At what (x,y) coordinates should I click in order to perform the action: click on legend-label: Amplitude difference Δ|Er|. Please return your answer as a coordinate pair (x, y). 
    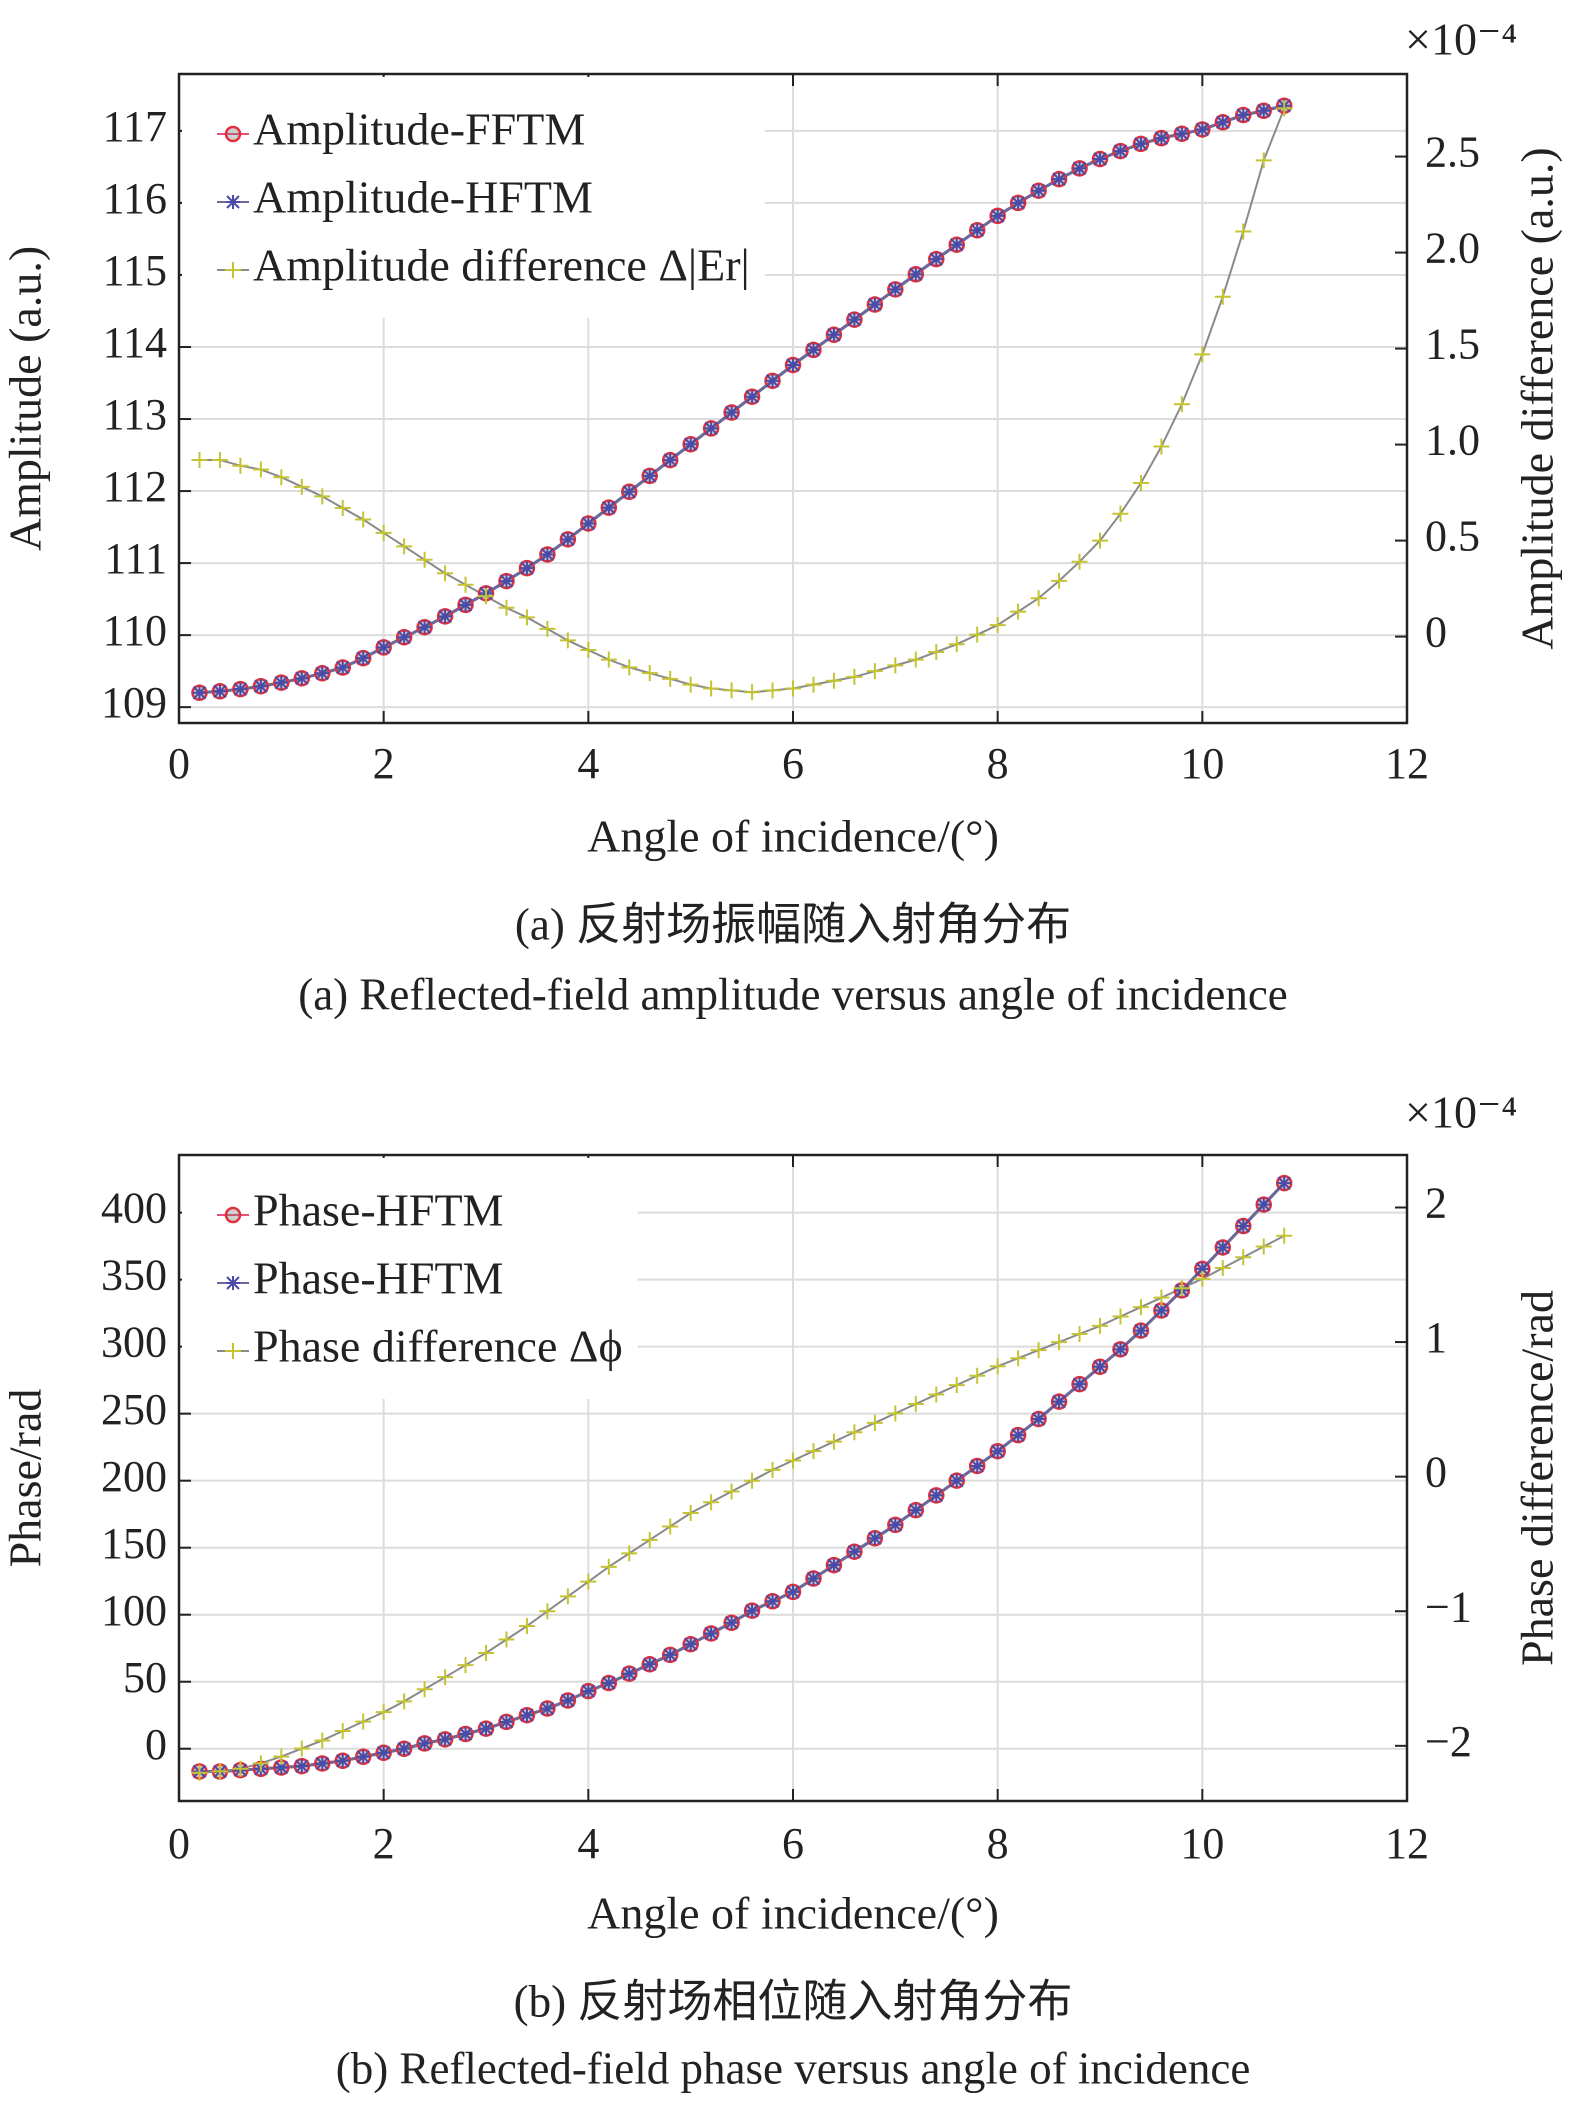
    Looking at the image, I should click on (501, 265).